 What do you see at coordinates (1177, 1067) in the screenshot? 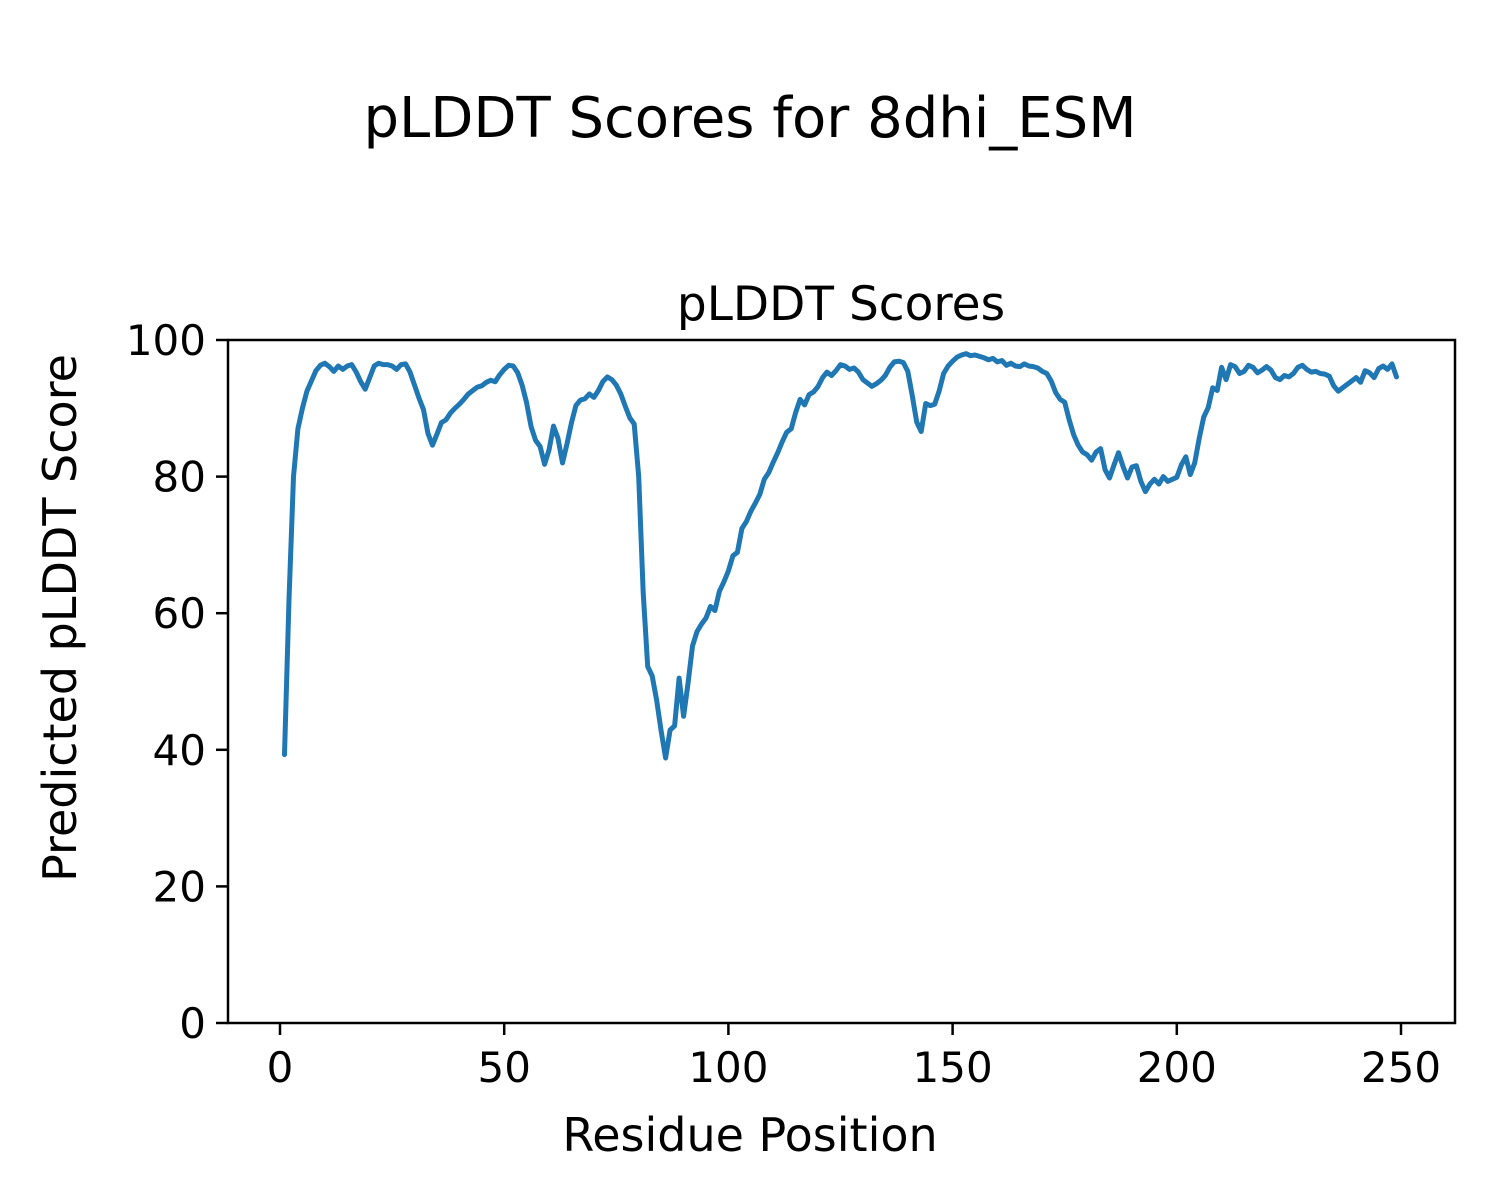
I see `x-tick-label: 200` at bounding box center [1177, 1067].